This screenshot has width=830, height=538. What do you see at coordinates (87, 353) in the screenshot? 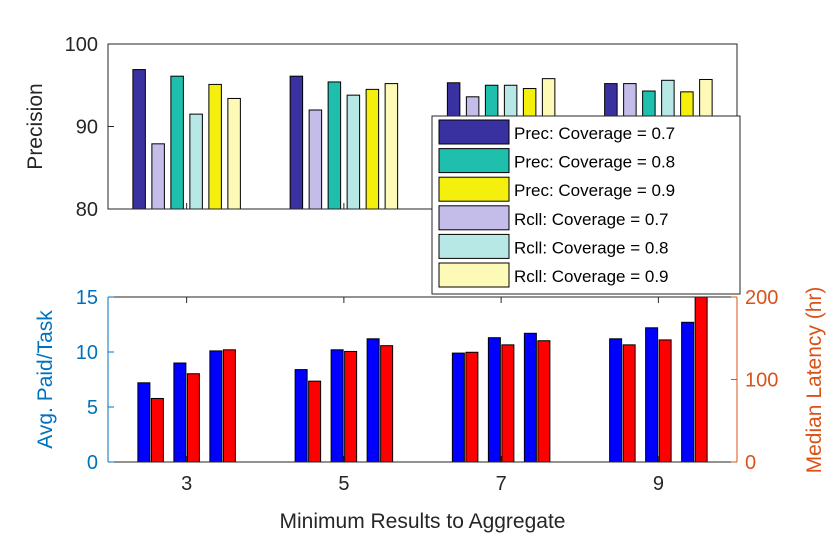
I see `paid-ytick-label: 10` at bounding box center [87, 353].